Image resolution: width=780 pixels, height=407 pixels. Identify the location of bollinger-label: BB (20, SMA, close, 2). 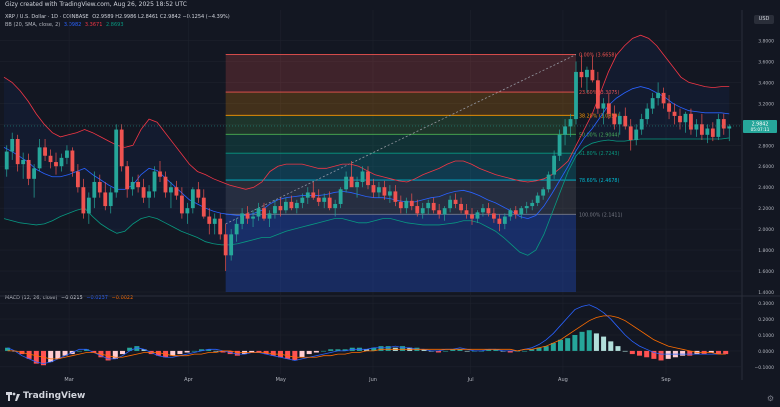
(33, 25).